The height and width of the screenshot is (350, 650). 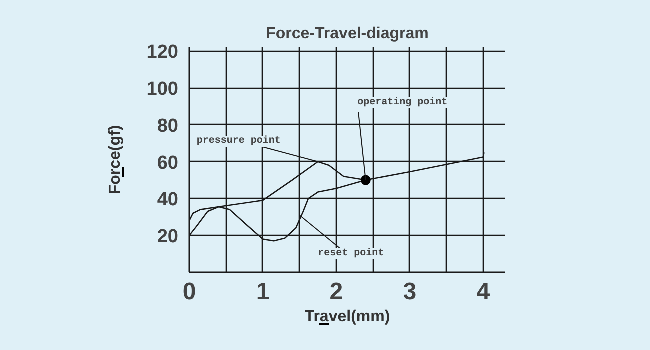 What do you see at coordinates (263, 292) in the screenshot?
I see `x-tick-label: 1` at bounding box center [263, 292].